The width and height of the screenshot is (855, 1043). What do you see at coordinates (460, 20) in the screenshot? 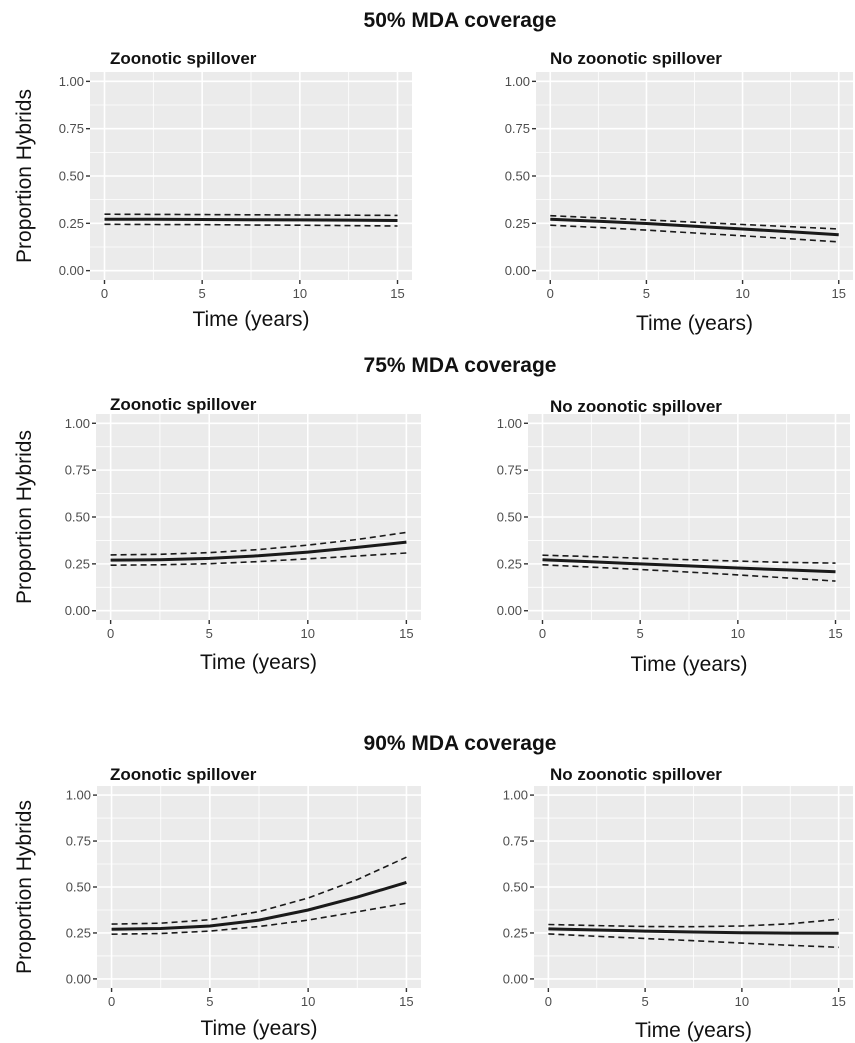
I see `section-title: 50% MDA coverage` at bounding box center [460, 20].